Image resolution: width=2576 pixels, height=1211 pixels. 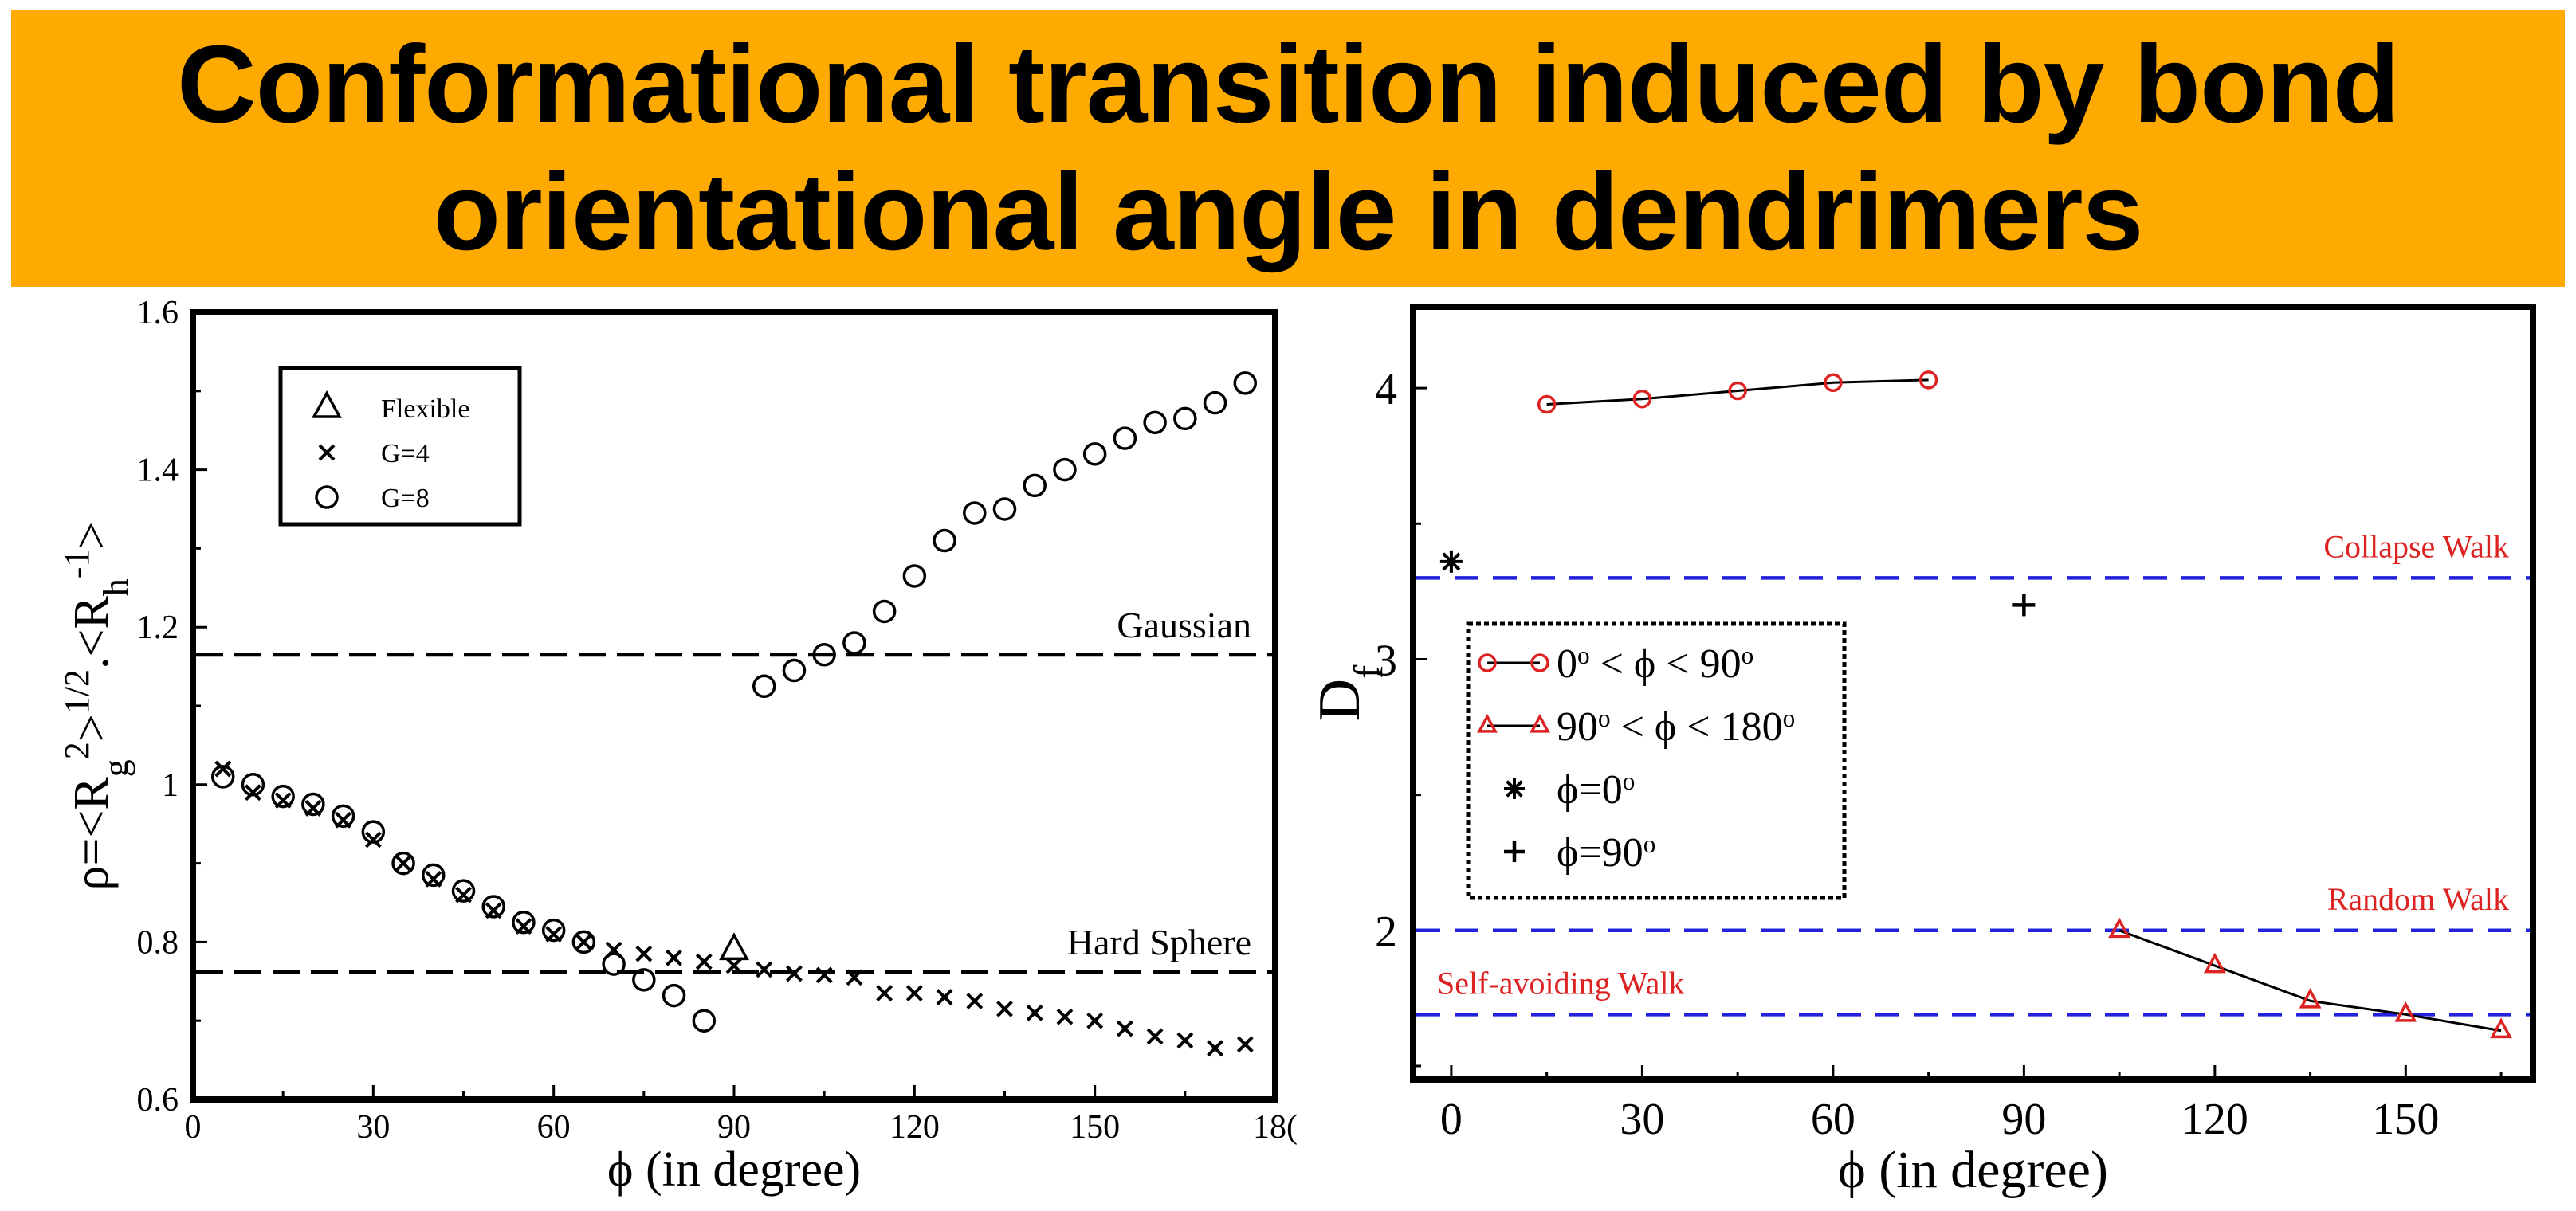 What do you see at coordinates (2214, 1119) in the screenshot?
I see `x-tick-label: 120` at bounding box center [2214, 1119].